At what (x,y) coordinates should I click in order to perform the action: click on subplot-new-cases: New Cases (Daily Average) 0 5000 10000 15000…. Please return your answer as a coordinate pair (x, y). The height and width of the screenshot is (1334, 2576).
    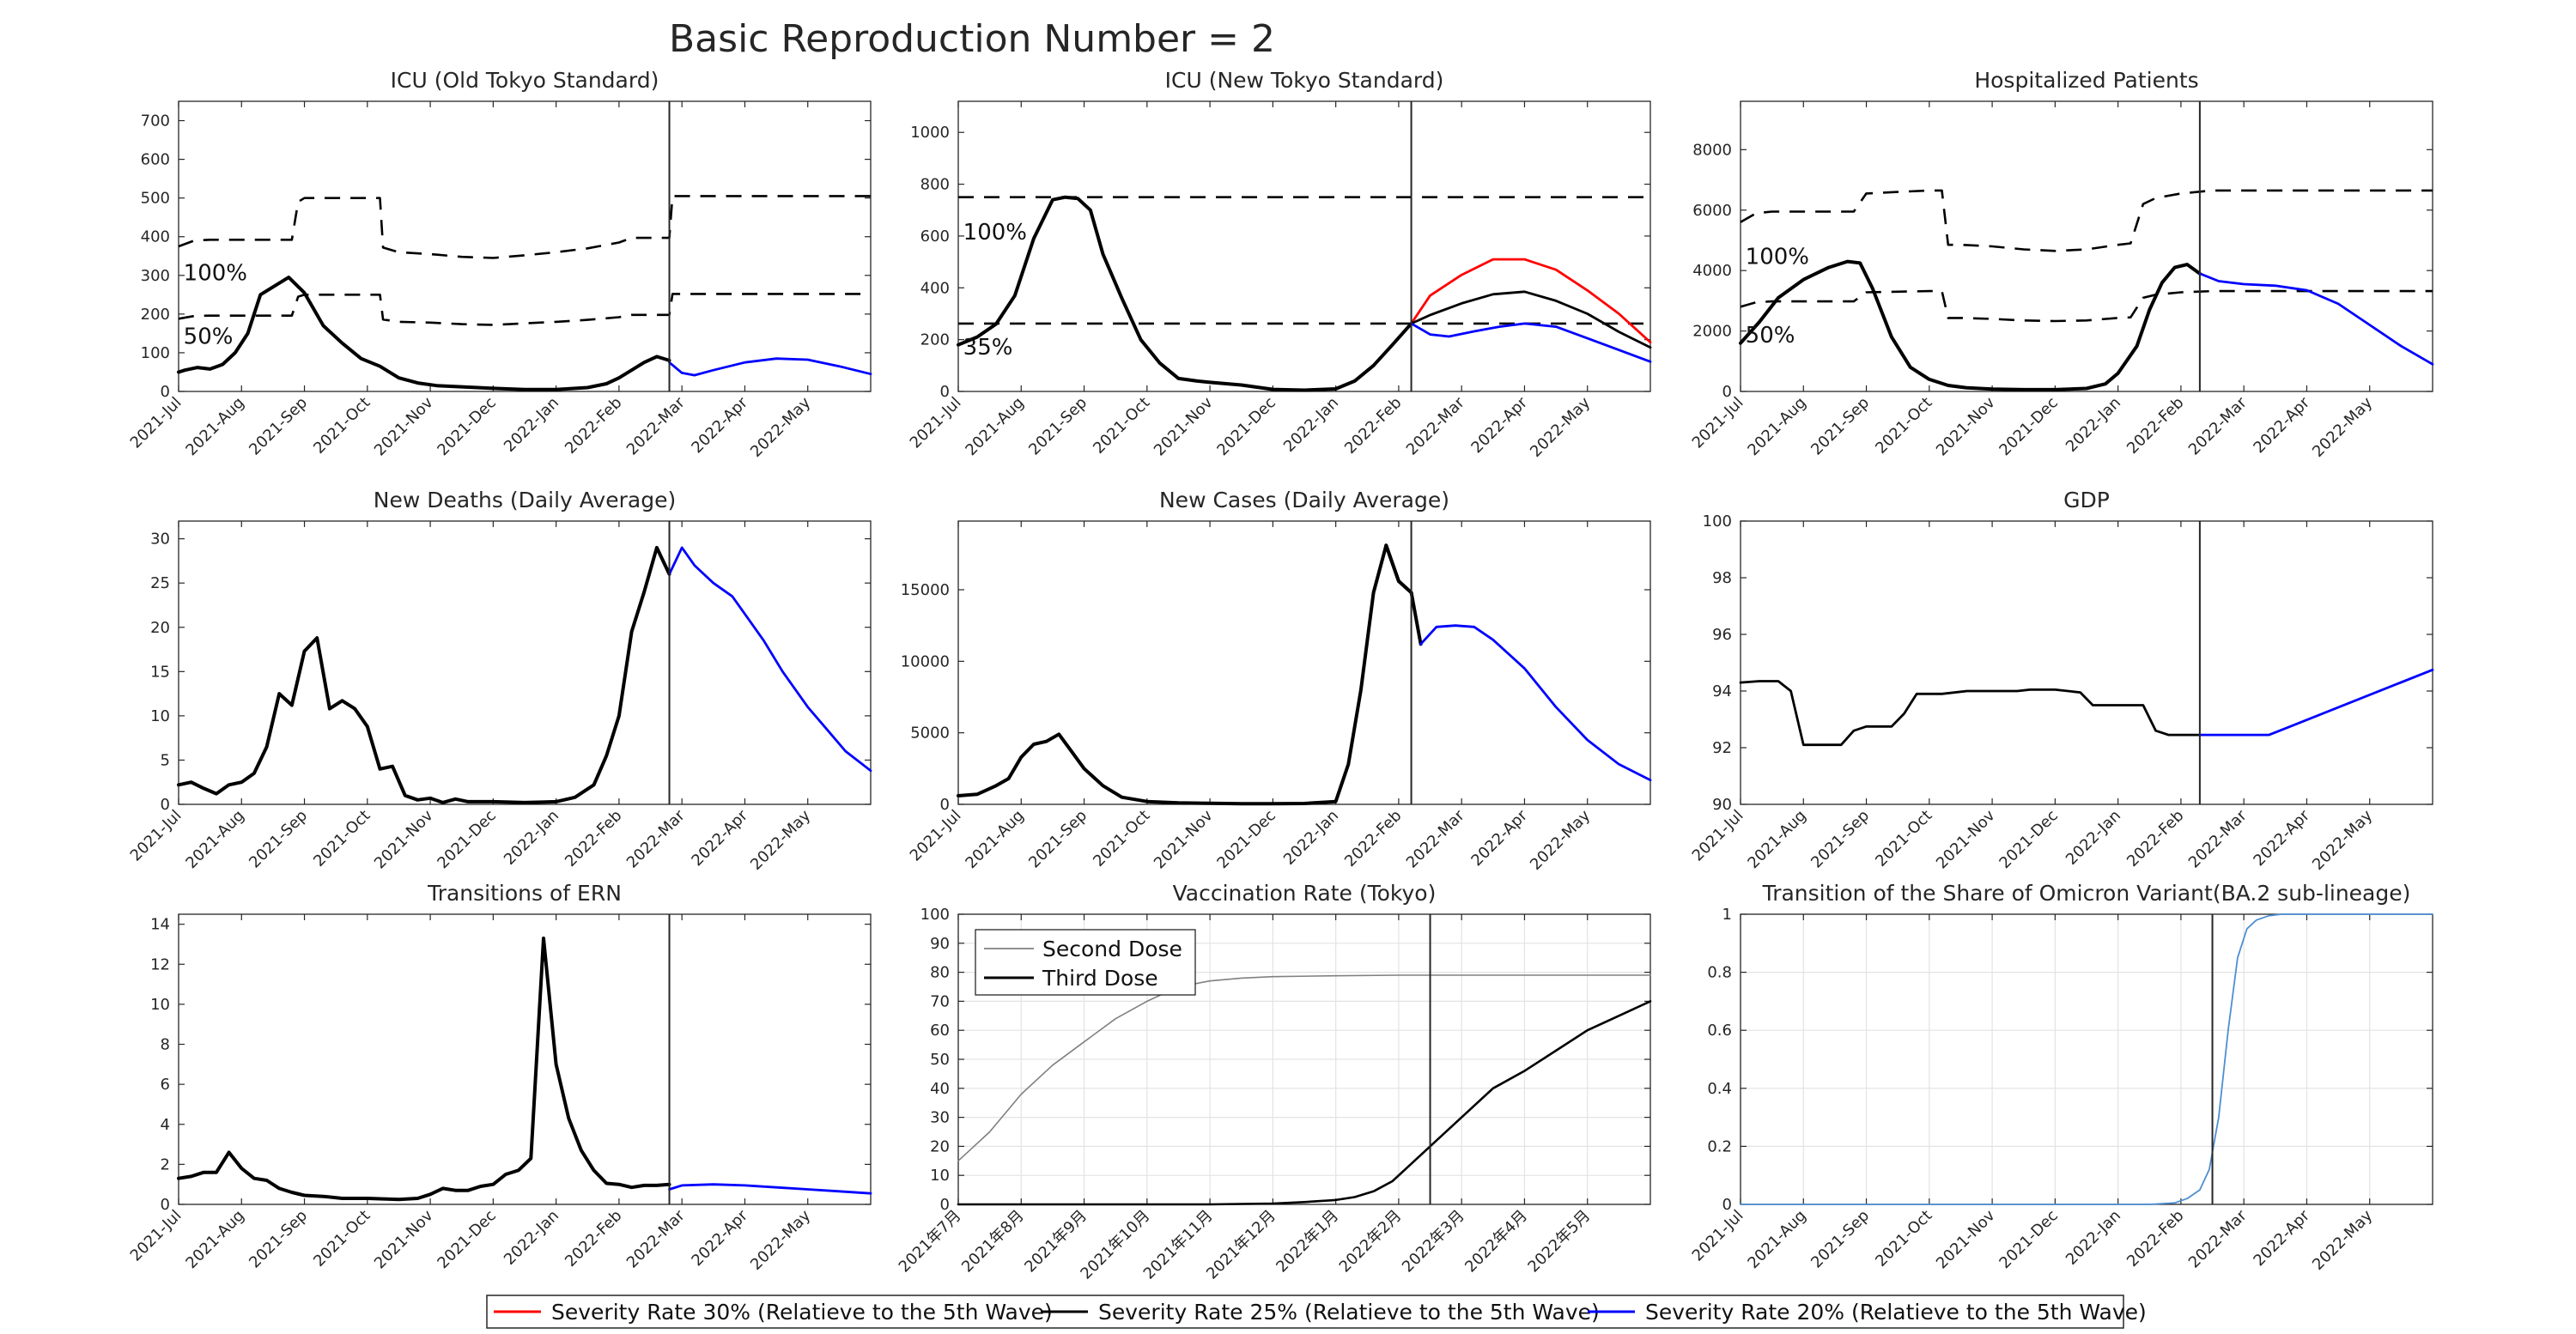
    Looking at the image, I should click on (1276, 681).